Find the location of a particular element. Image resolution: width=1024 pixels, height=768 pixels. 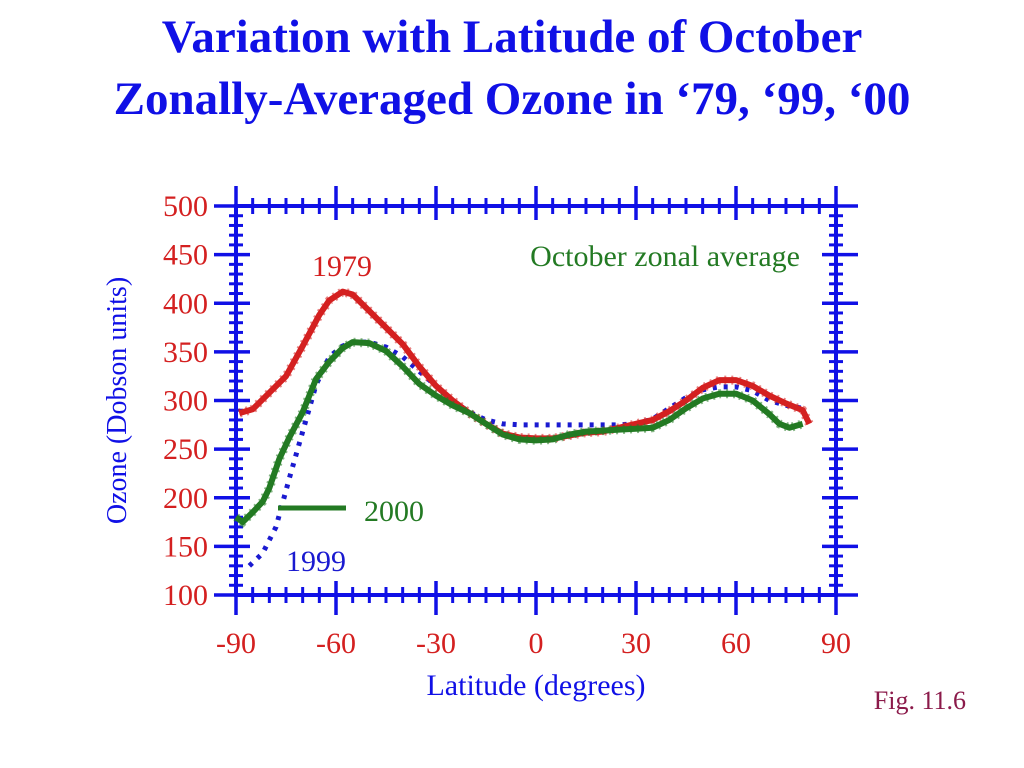

y-axis-label: Ozone (Dobson units) is located at coordinates (117, 400).